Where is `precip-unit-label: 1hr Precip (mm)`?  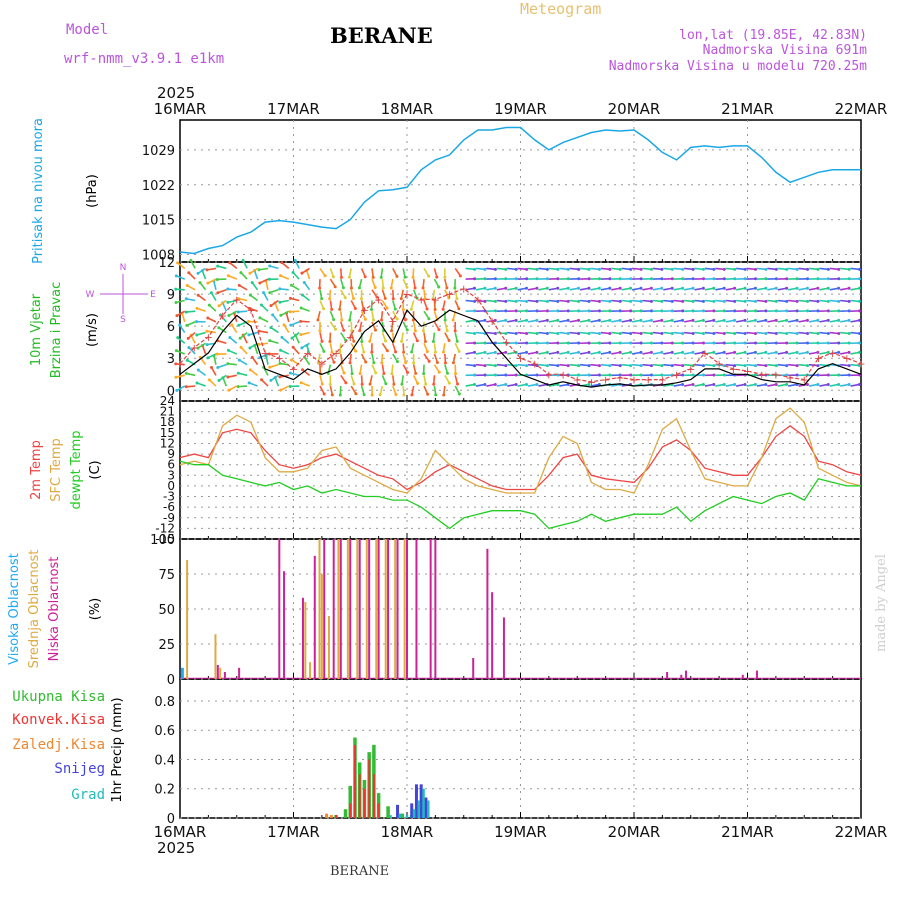
precip-unit-label: 1hr Precip (mm) is located at coordinates (117, 749).